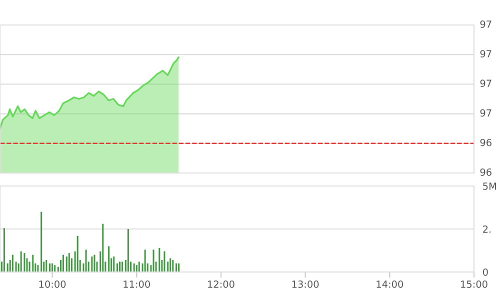 This screenshot has height=300, width=501. I want to click on x-tick-label: 13:00, so click(305, 284).